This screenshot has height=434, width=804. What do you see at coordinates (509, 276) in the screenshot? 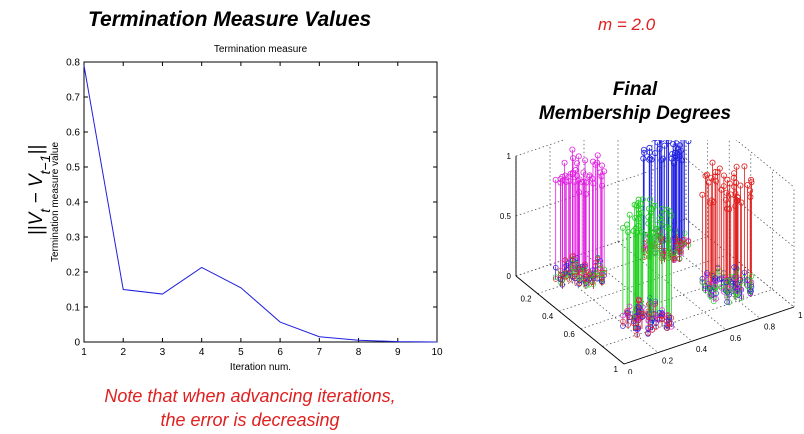
I see `z-tick-label: 0` at bounding box center [509, 276].